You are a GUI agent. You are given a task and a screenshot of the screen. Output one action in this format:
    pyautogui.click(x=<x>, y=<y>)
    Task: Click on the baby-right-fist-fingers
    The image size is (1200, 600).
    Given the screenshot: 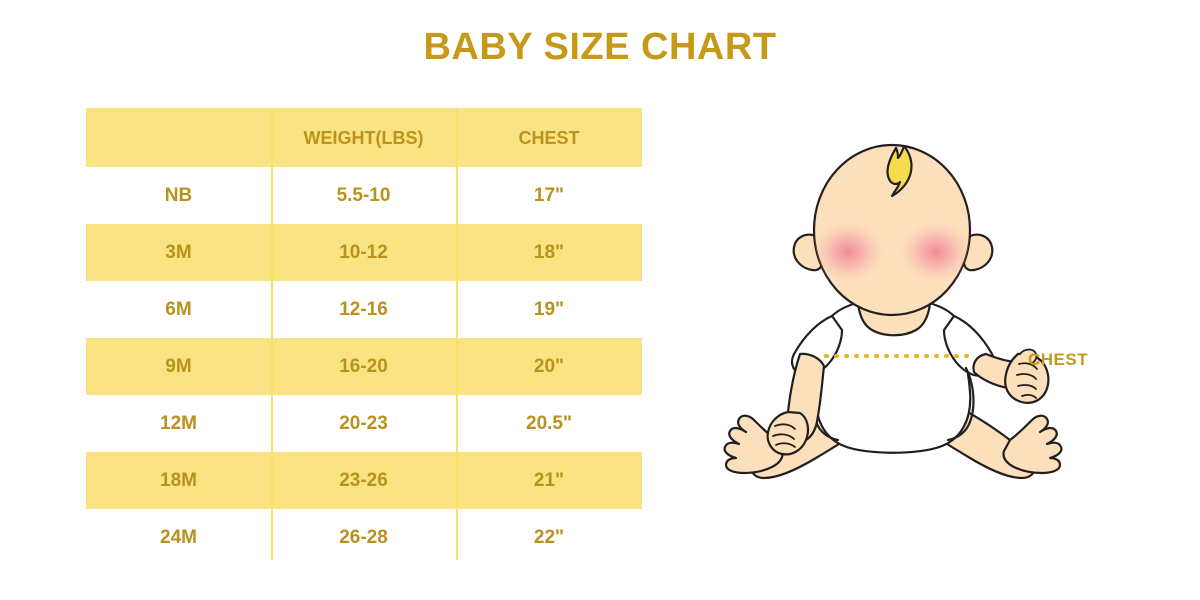 What is the action you would take?
    pyautogui.click(x=1027, y=380)
    